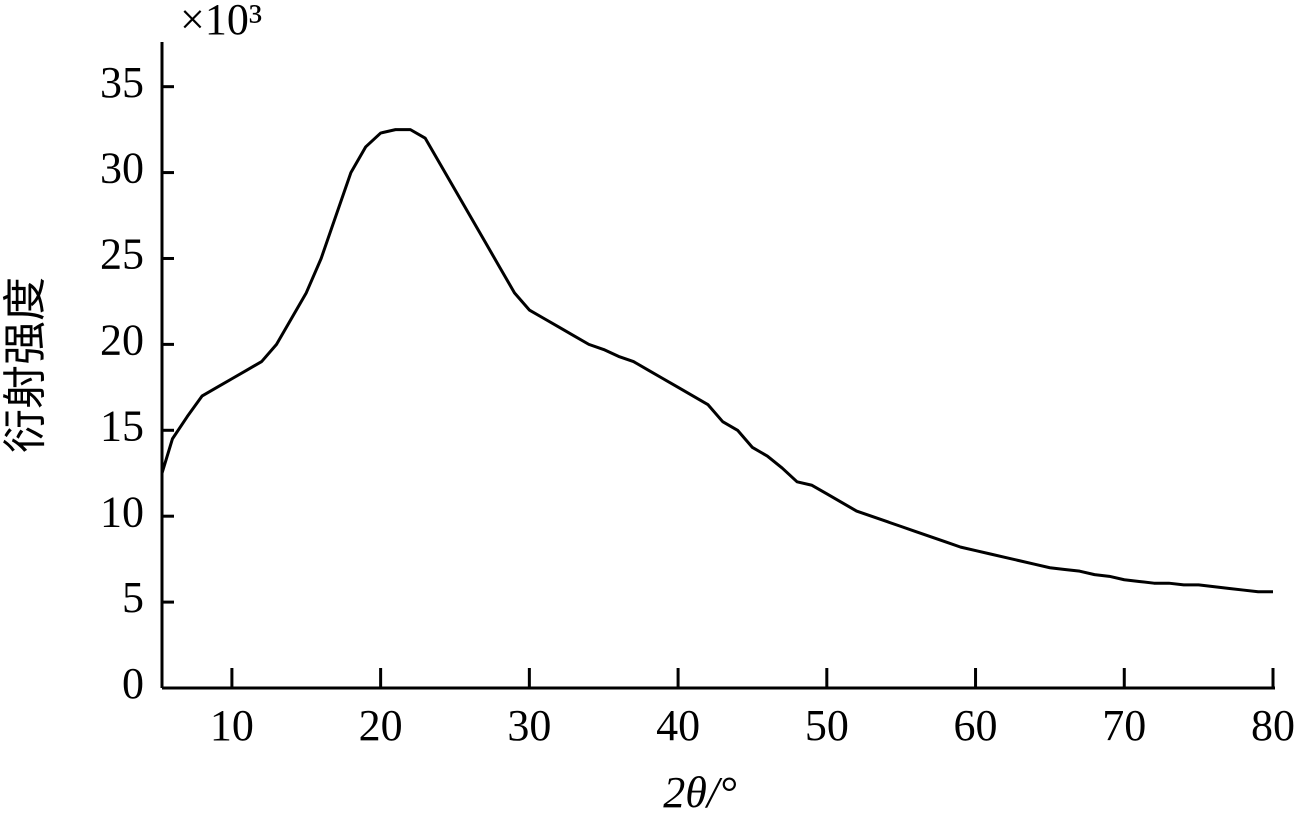  I want to click on y-tick-label: 30, so click(122, 168).